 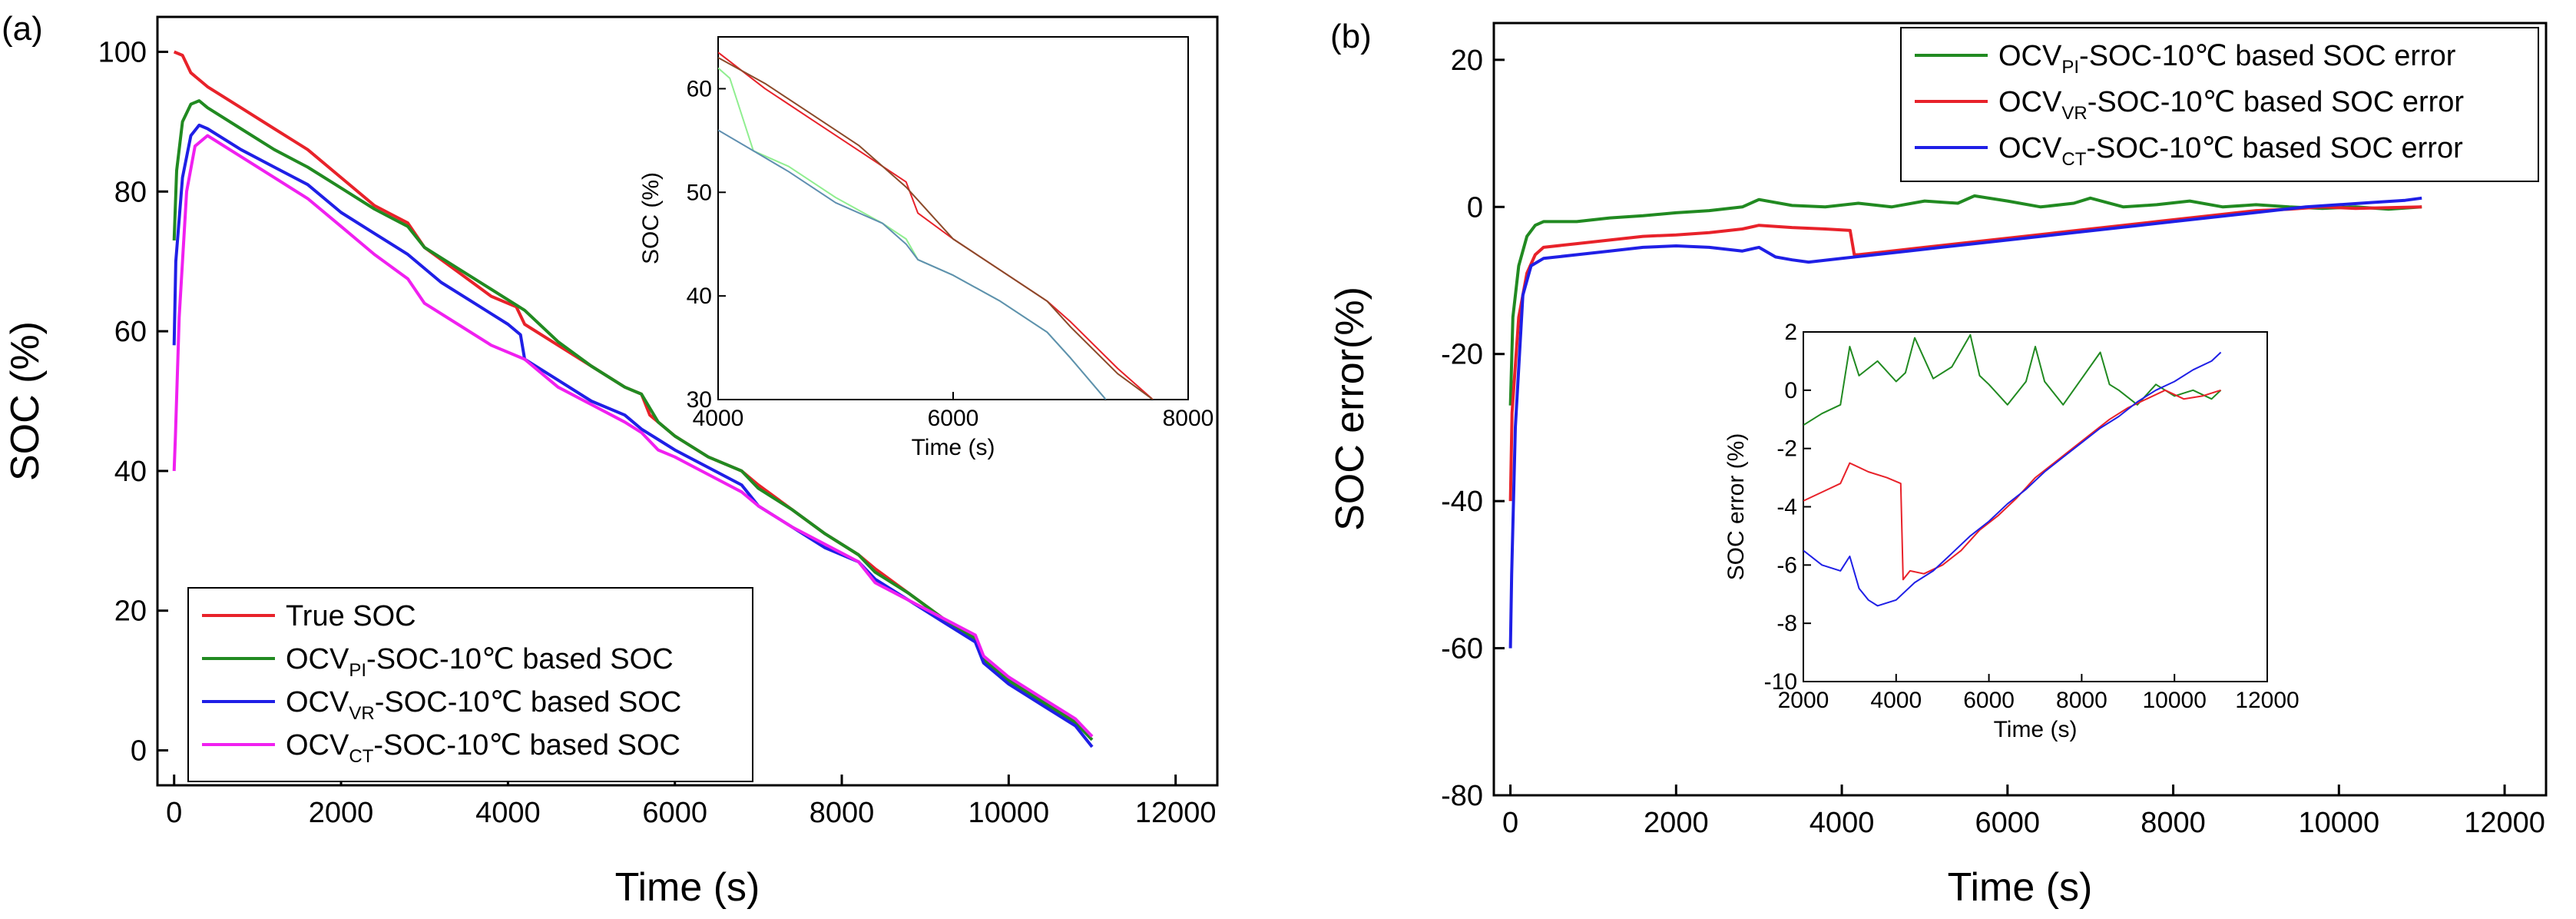 I want to click on y-tick-label: 80, so click(x=130, y=192).